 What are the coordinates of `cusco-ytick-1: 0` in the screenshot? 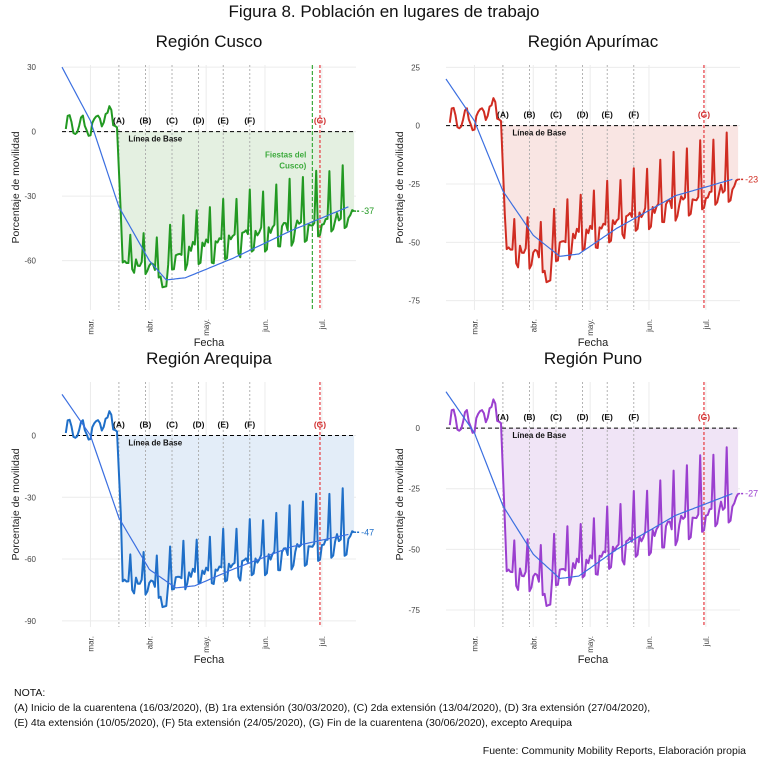 It's located at (34, 132).